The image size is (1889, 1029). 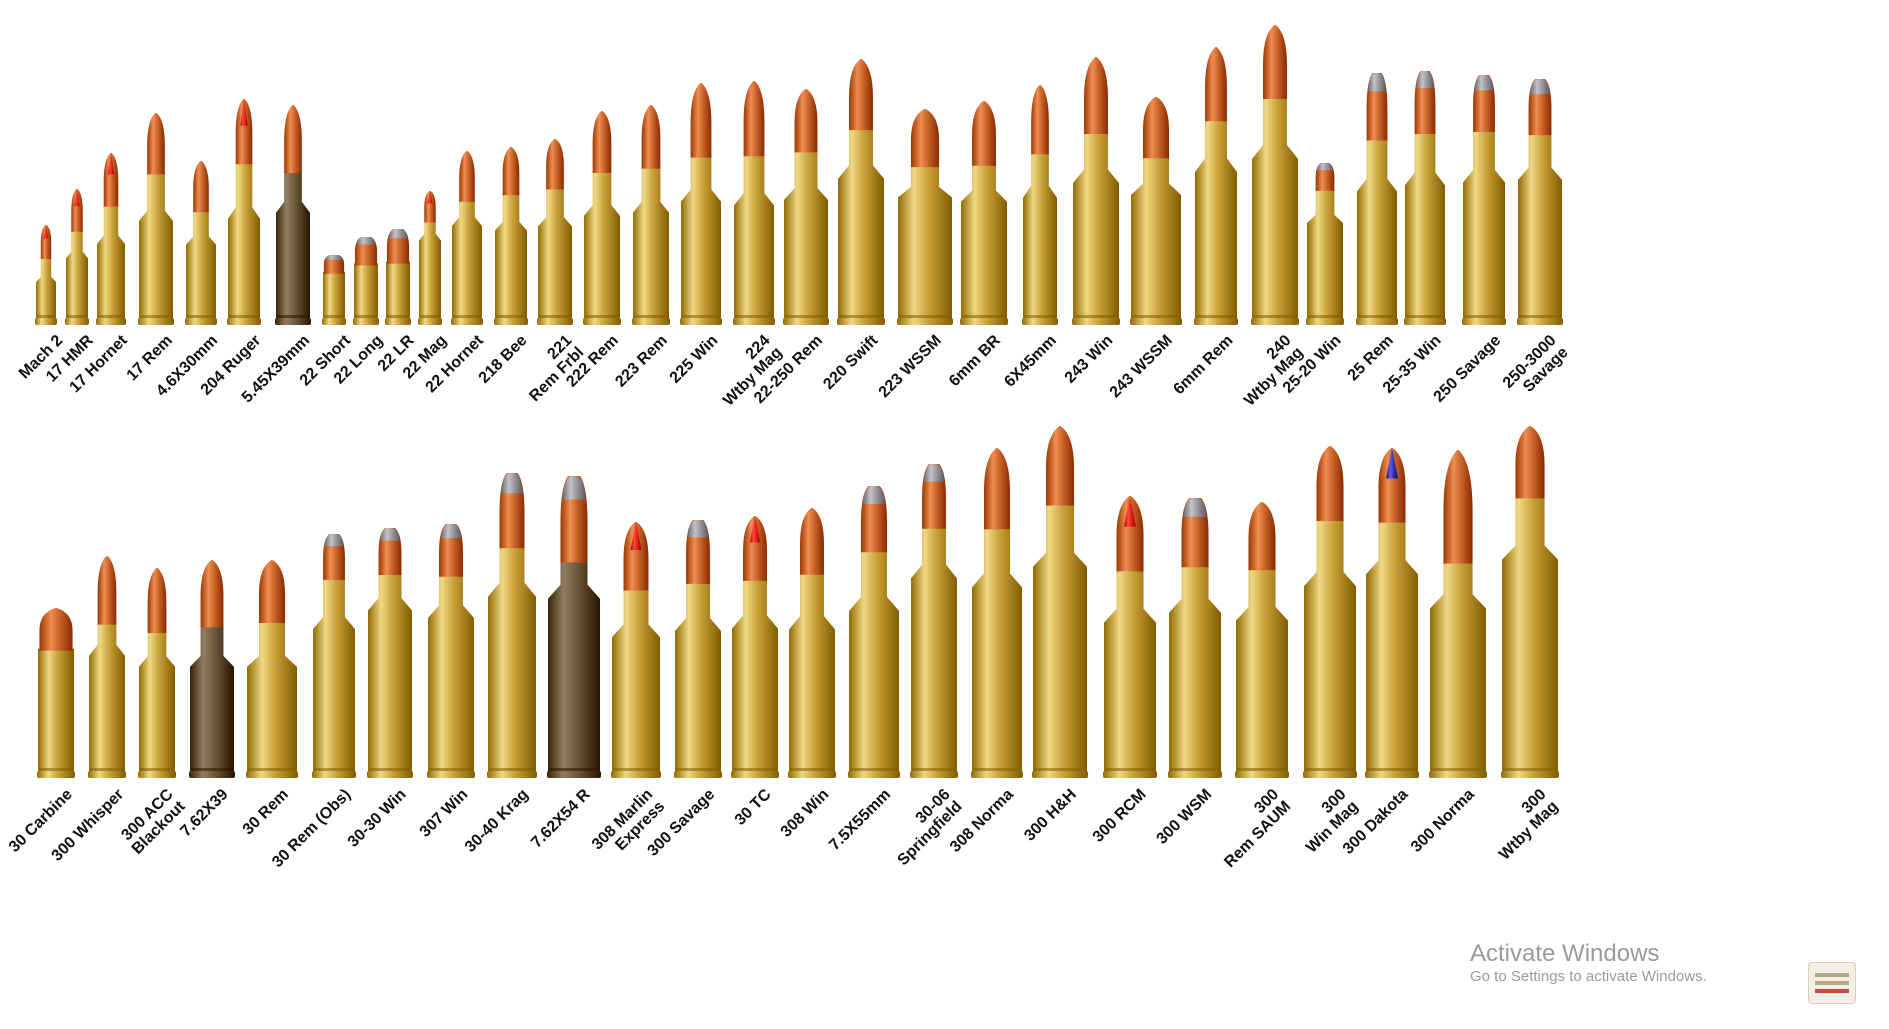 What do you see at coordinates (1442, 821) in the screenshot?
I see `cartridge-label: 300 Norma` at bounding box center [1442, 821].